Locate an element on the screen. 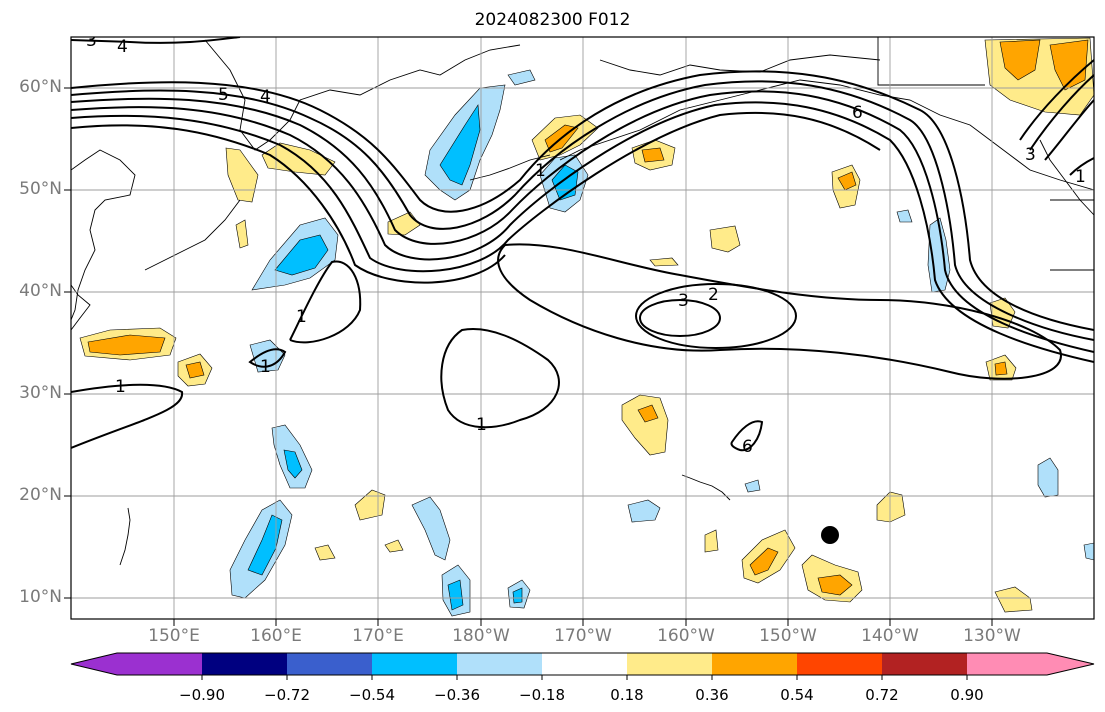  colorbar-tick-label: 0.90 is located at coordinates (967, 695).